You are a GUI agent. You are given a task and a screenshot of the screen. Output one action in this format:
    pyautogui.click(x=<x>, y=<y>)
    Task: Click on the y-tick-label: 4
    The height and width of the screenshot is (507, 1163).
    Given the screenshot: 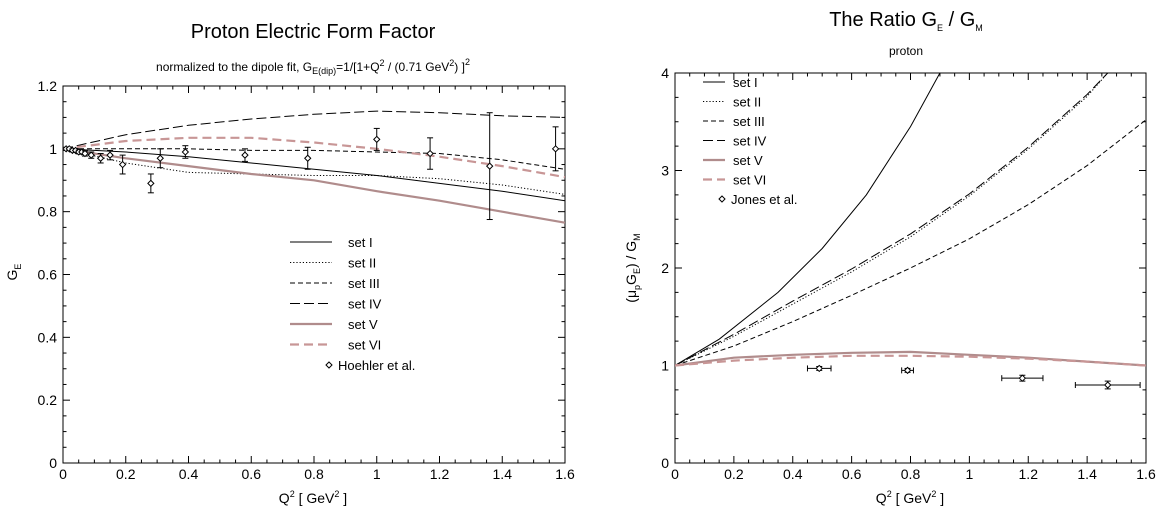 What is the action you would take?
    pyautogui.click(x=665, y=73)
    